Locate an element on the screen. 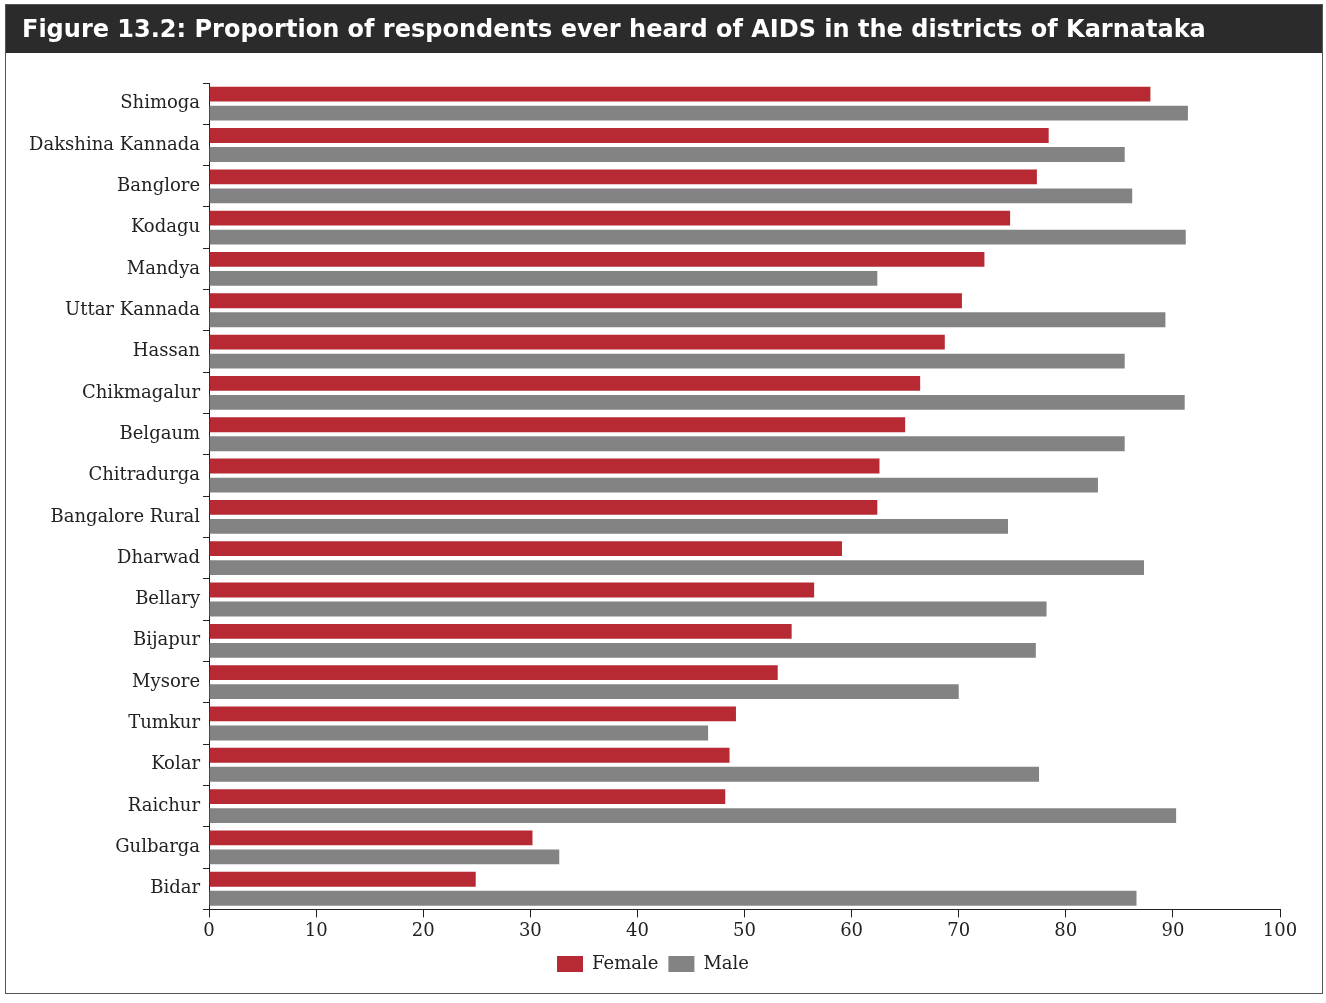  y-tick-label: Banglore is located at coordinates (159, 184).